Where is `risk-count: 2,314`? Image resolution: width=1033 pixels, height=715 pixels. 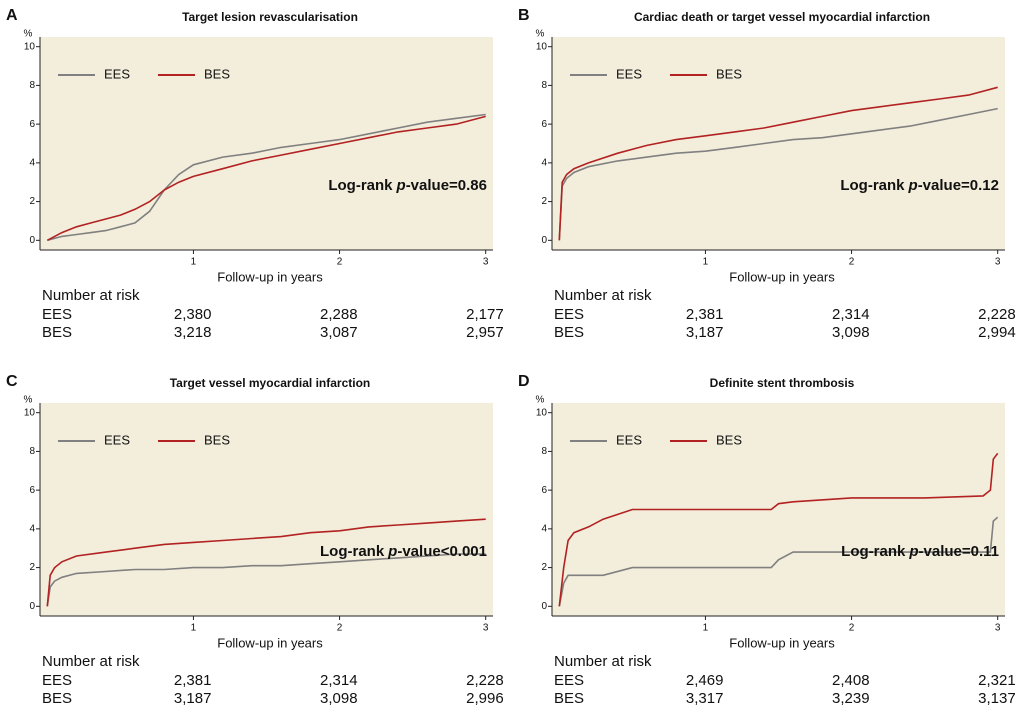
risk-count: 2,314 is located at coordinates (851, 314).